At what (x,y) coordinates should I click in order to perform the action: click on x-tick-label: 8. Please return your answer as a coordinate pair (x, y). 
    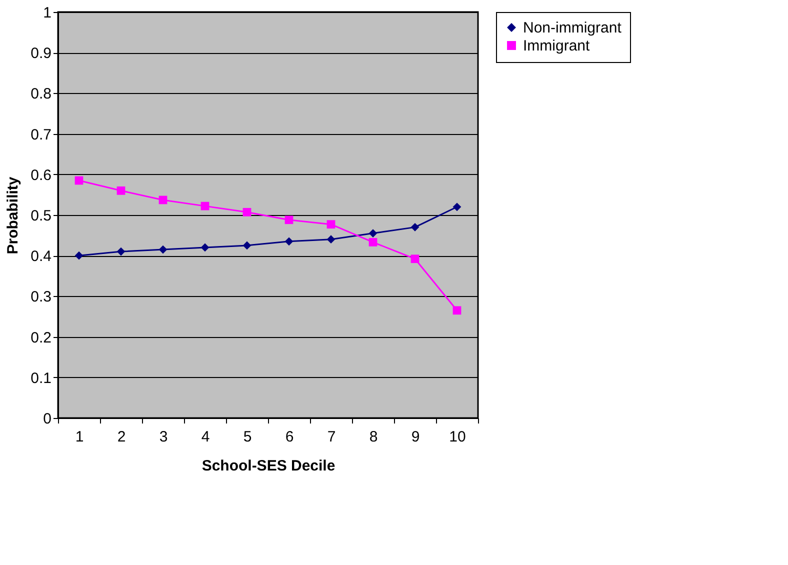
    Looking at the image, I should click on (373, 437).